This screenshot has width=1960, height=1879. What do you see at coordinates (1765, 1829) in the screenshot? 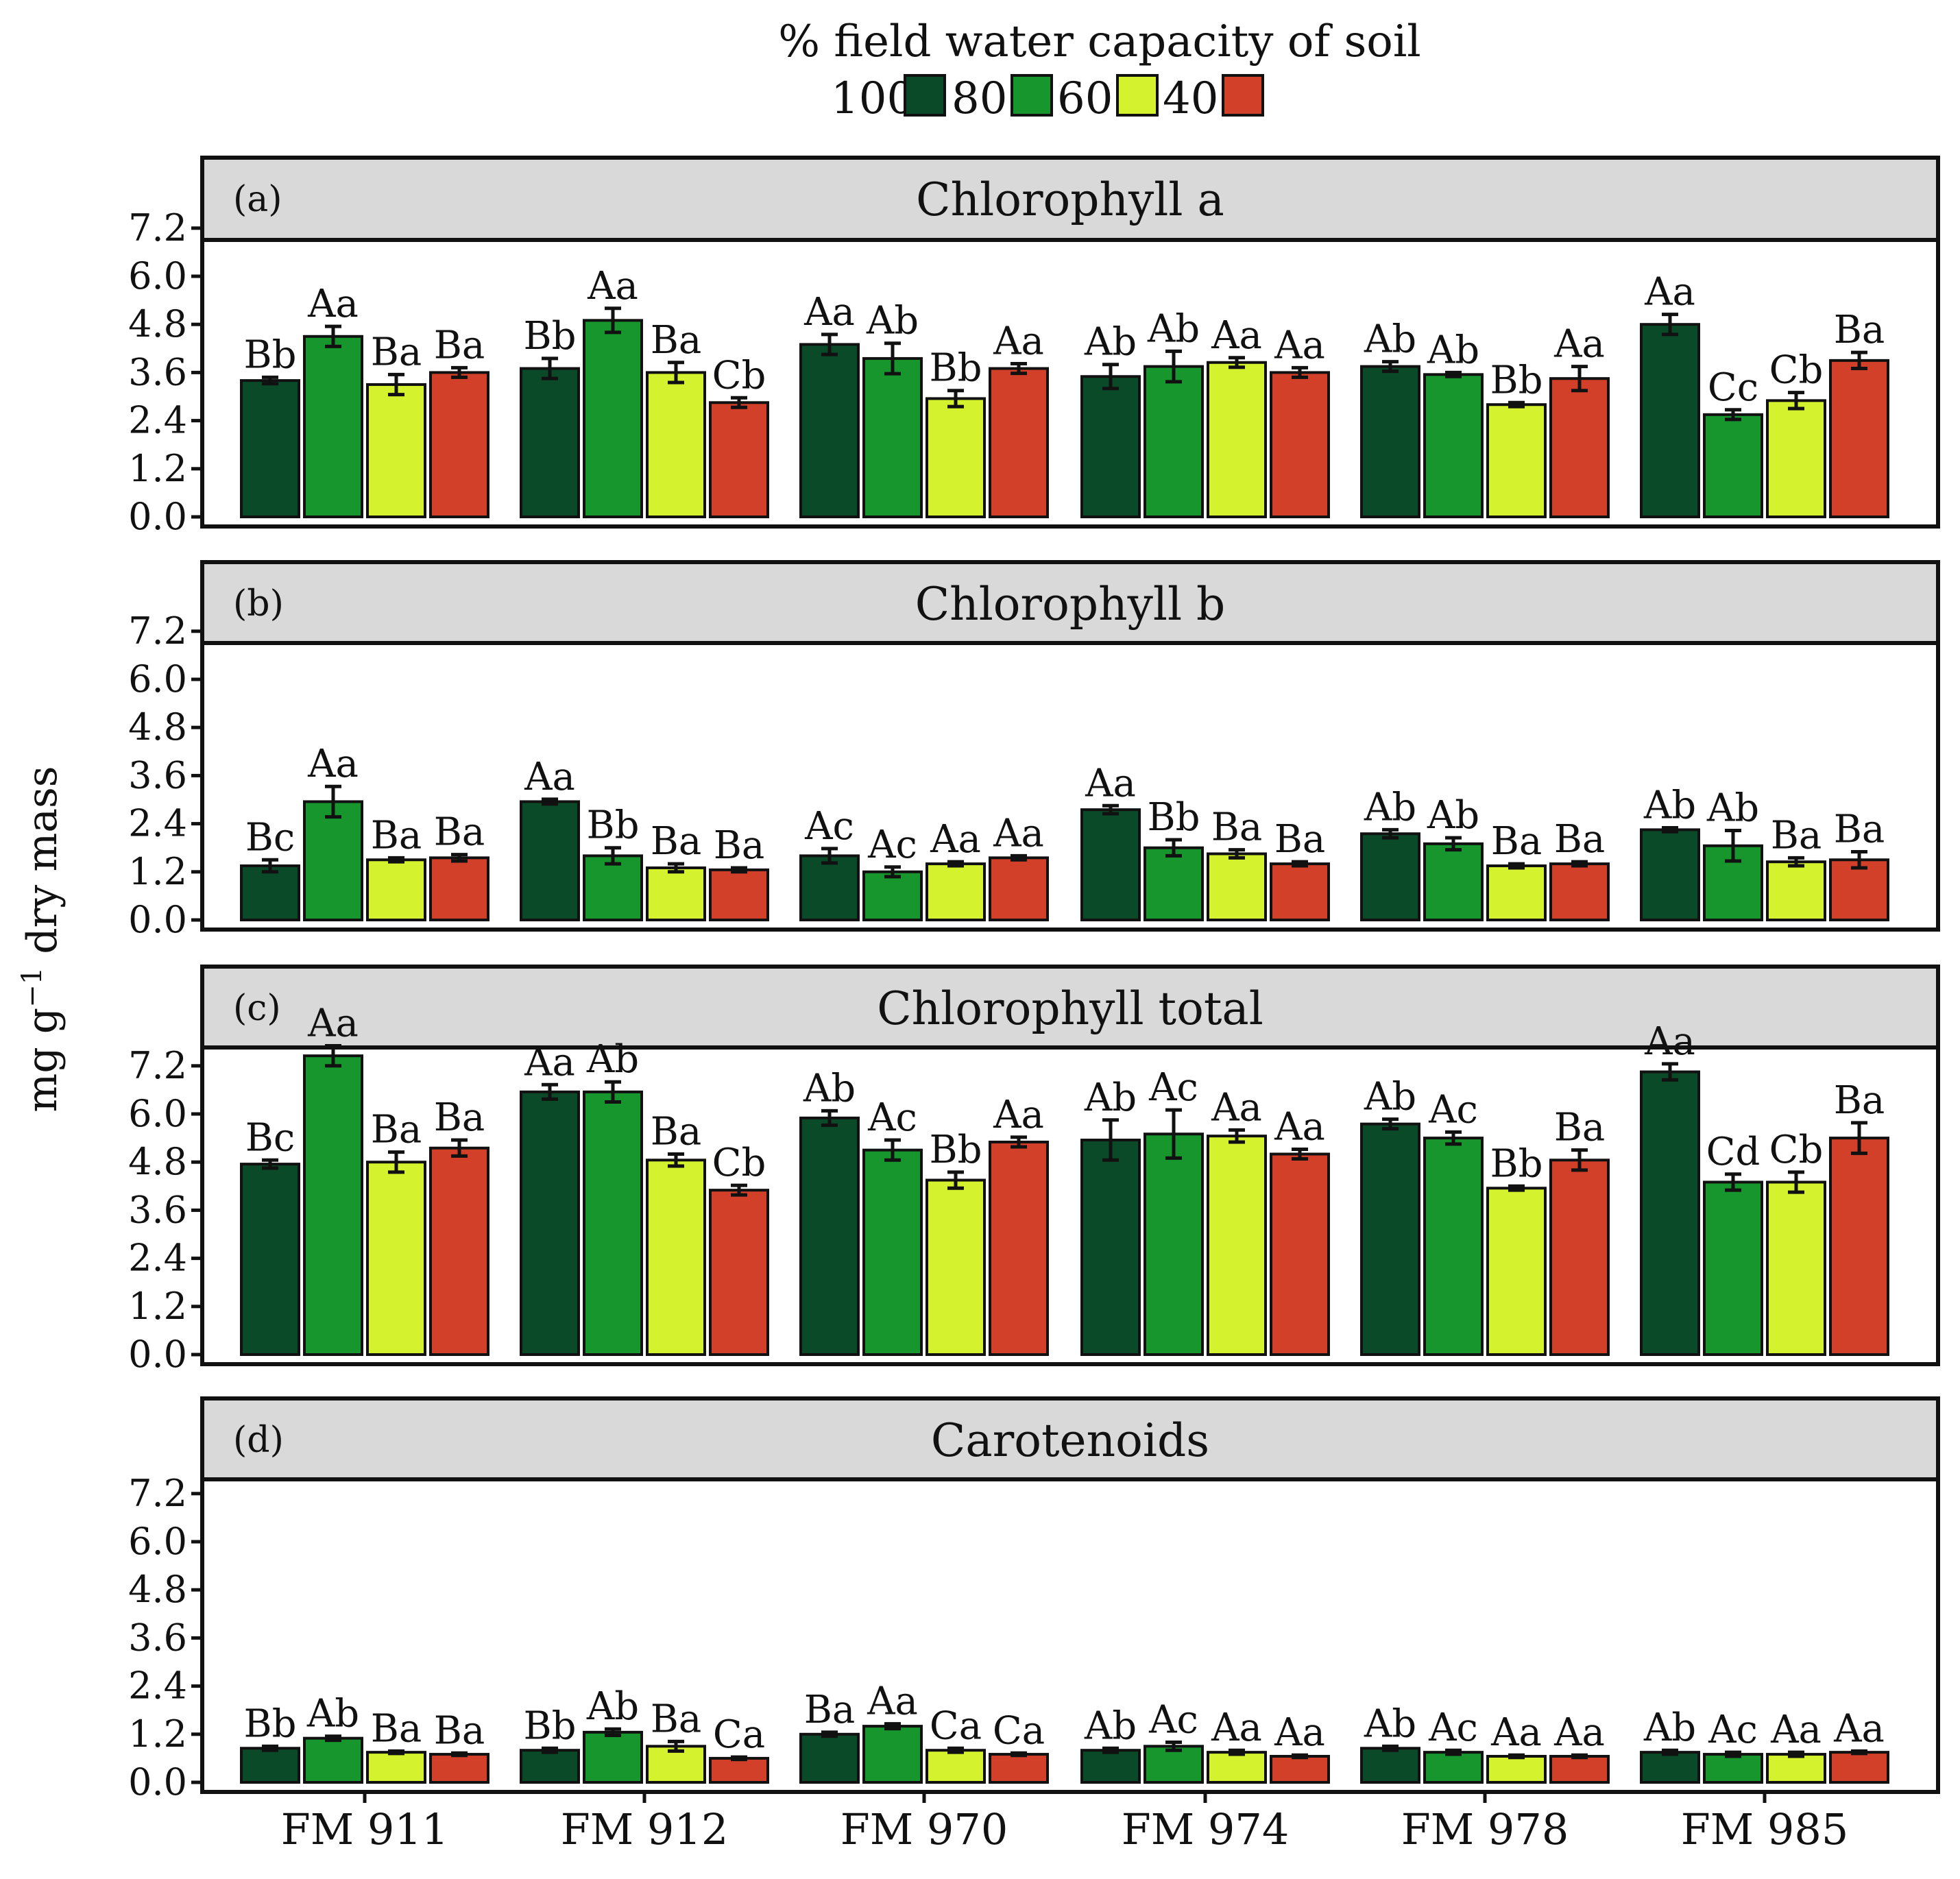
I see `x-category-label: FM 985` at bounding box center [1765, 1829].